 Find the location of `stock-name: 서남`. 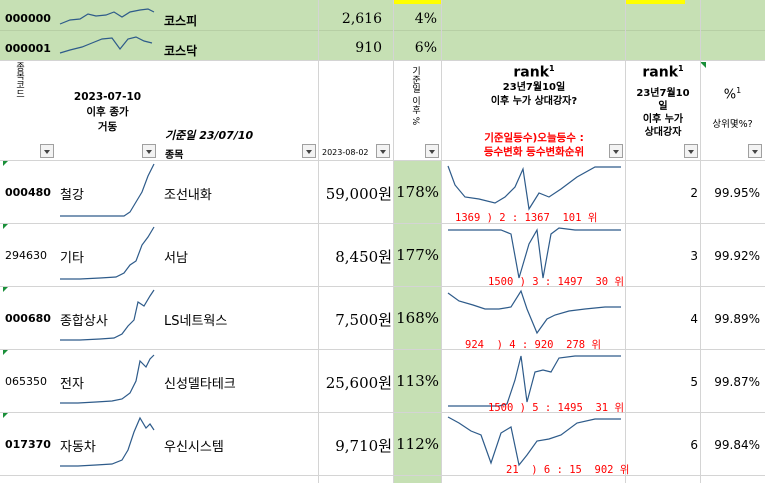

stock-name: 서남 is located at coordinates (176, 258).